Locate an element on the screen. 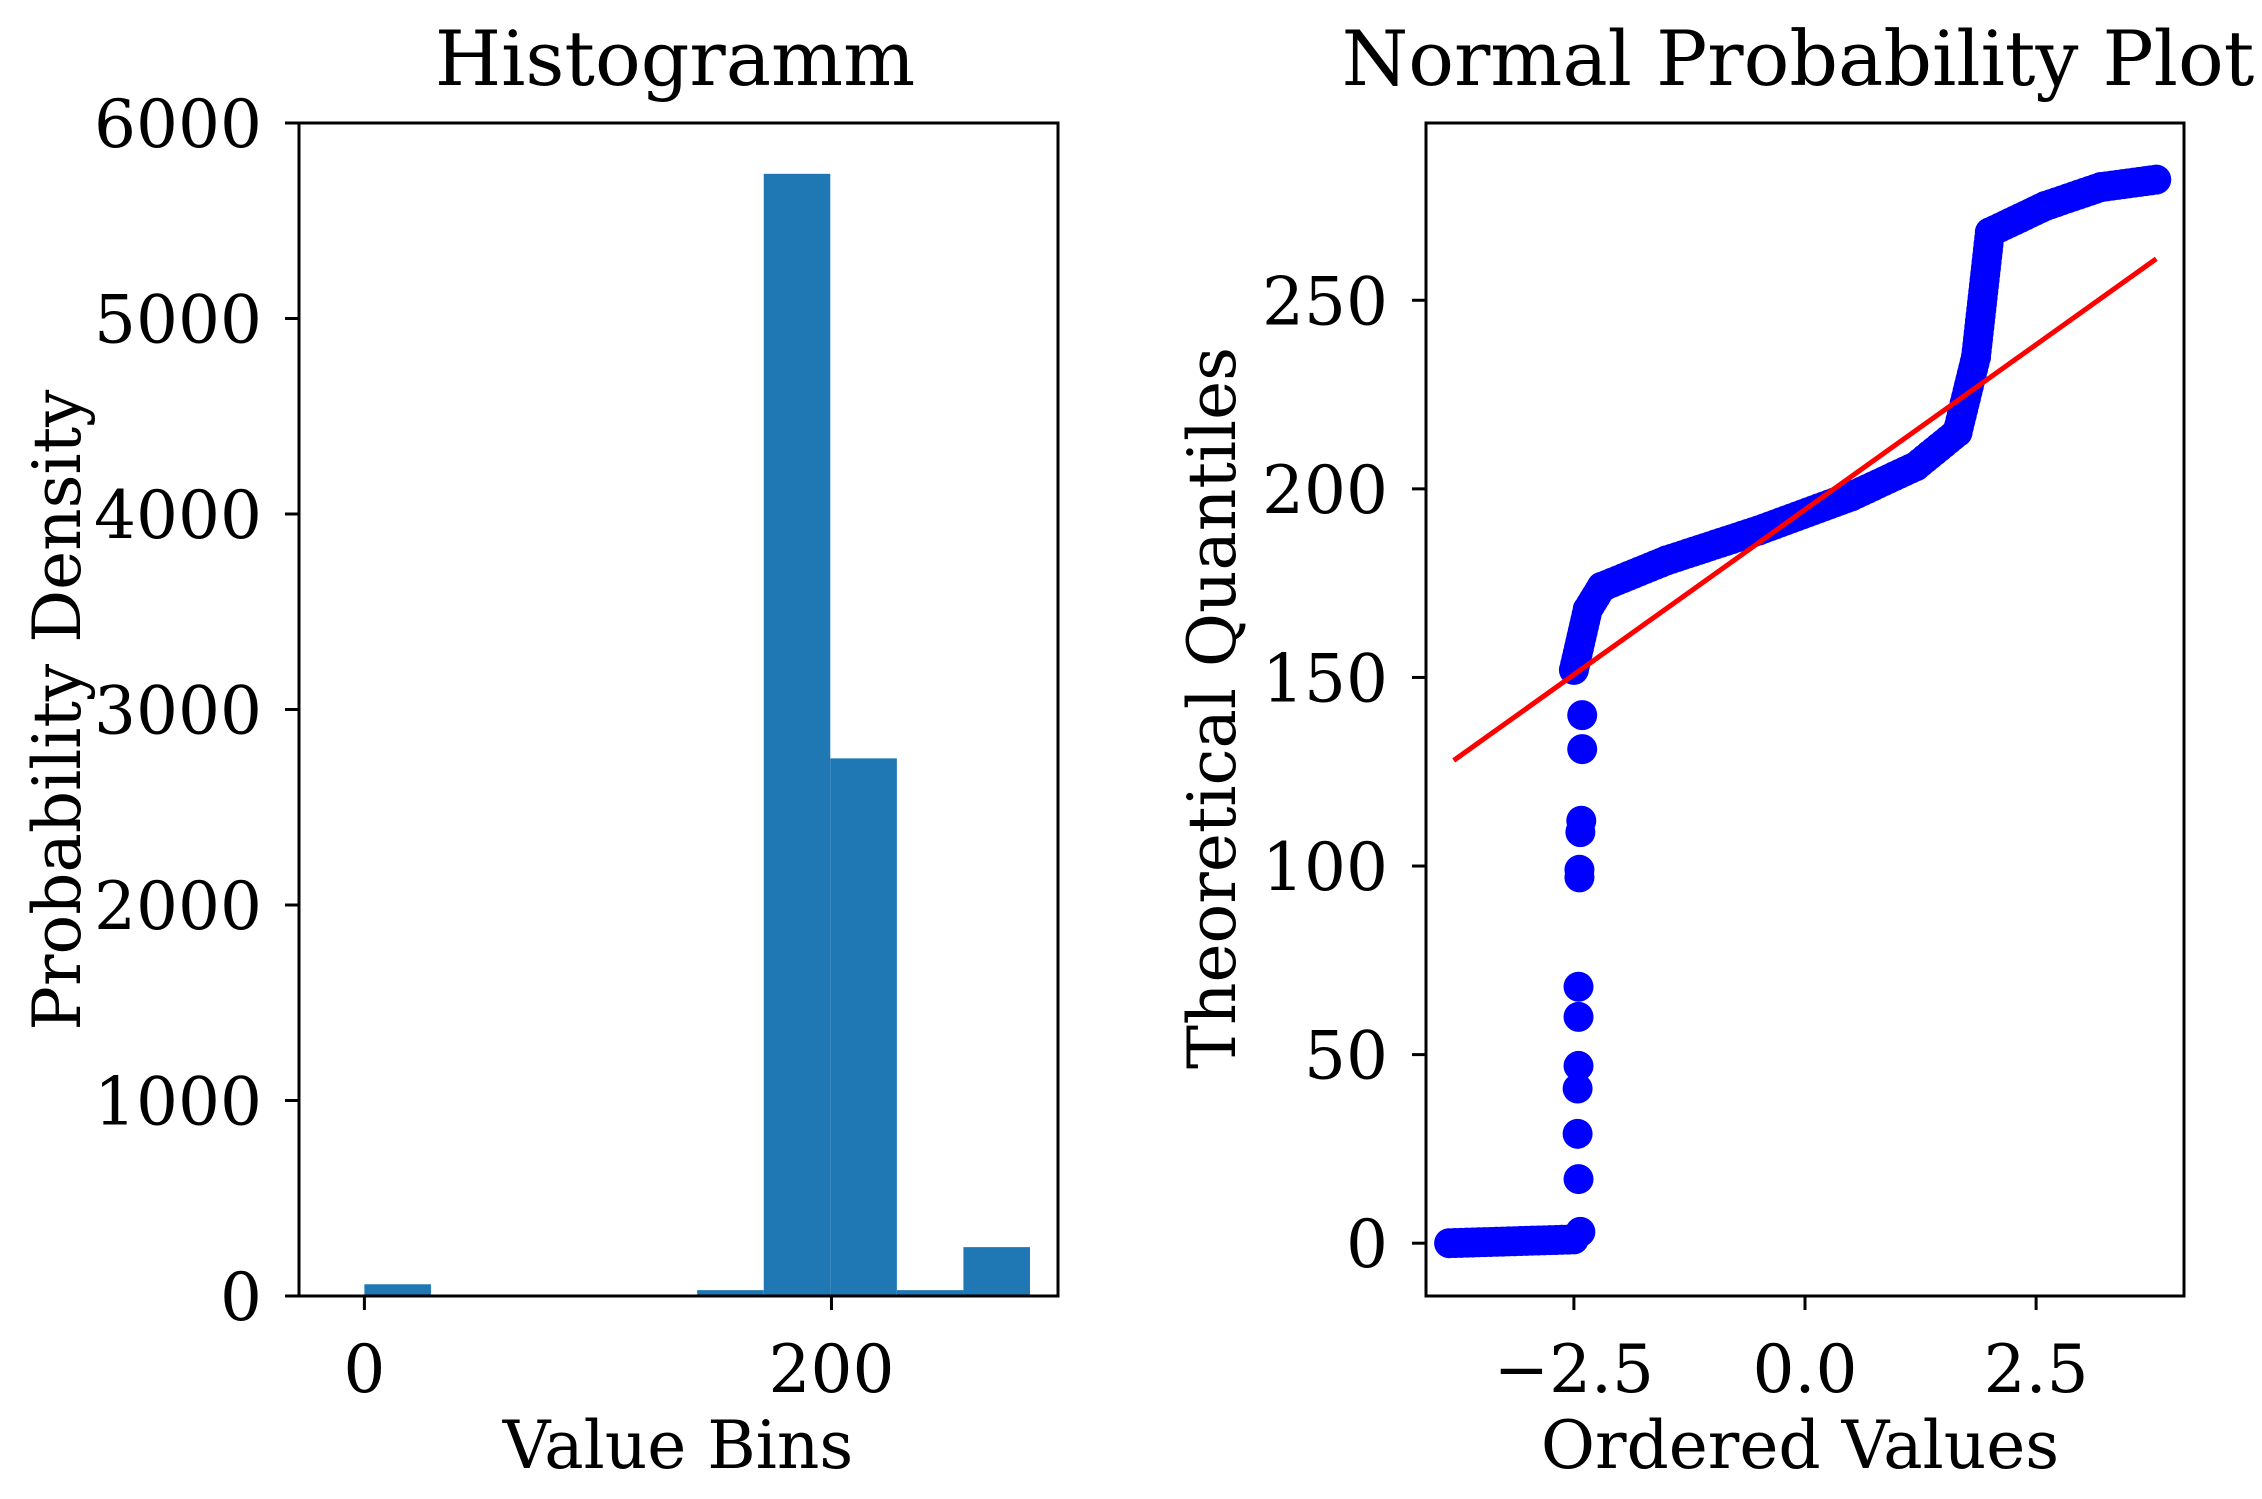  histogram-y-tick-label: 4000 is located at coordinates (178, 515).